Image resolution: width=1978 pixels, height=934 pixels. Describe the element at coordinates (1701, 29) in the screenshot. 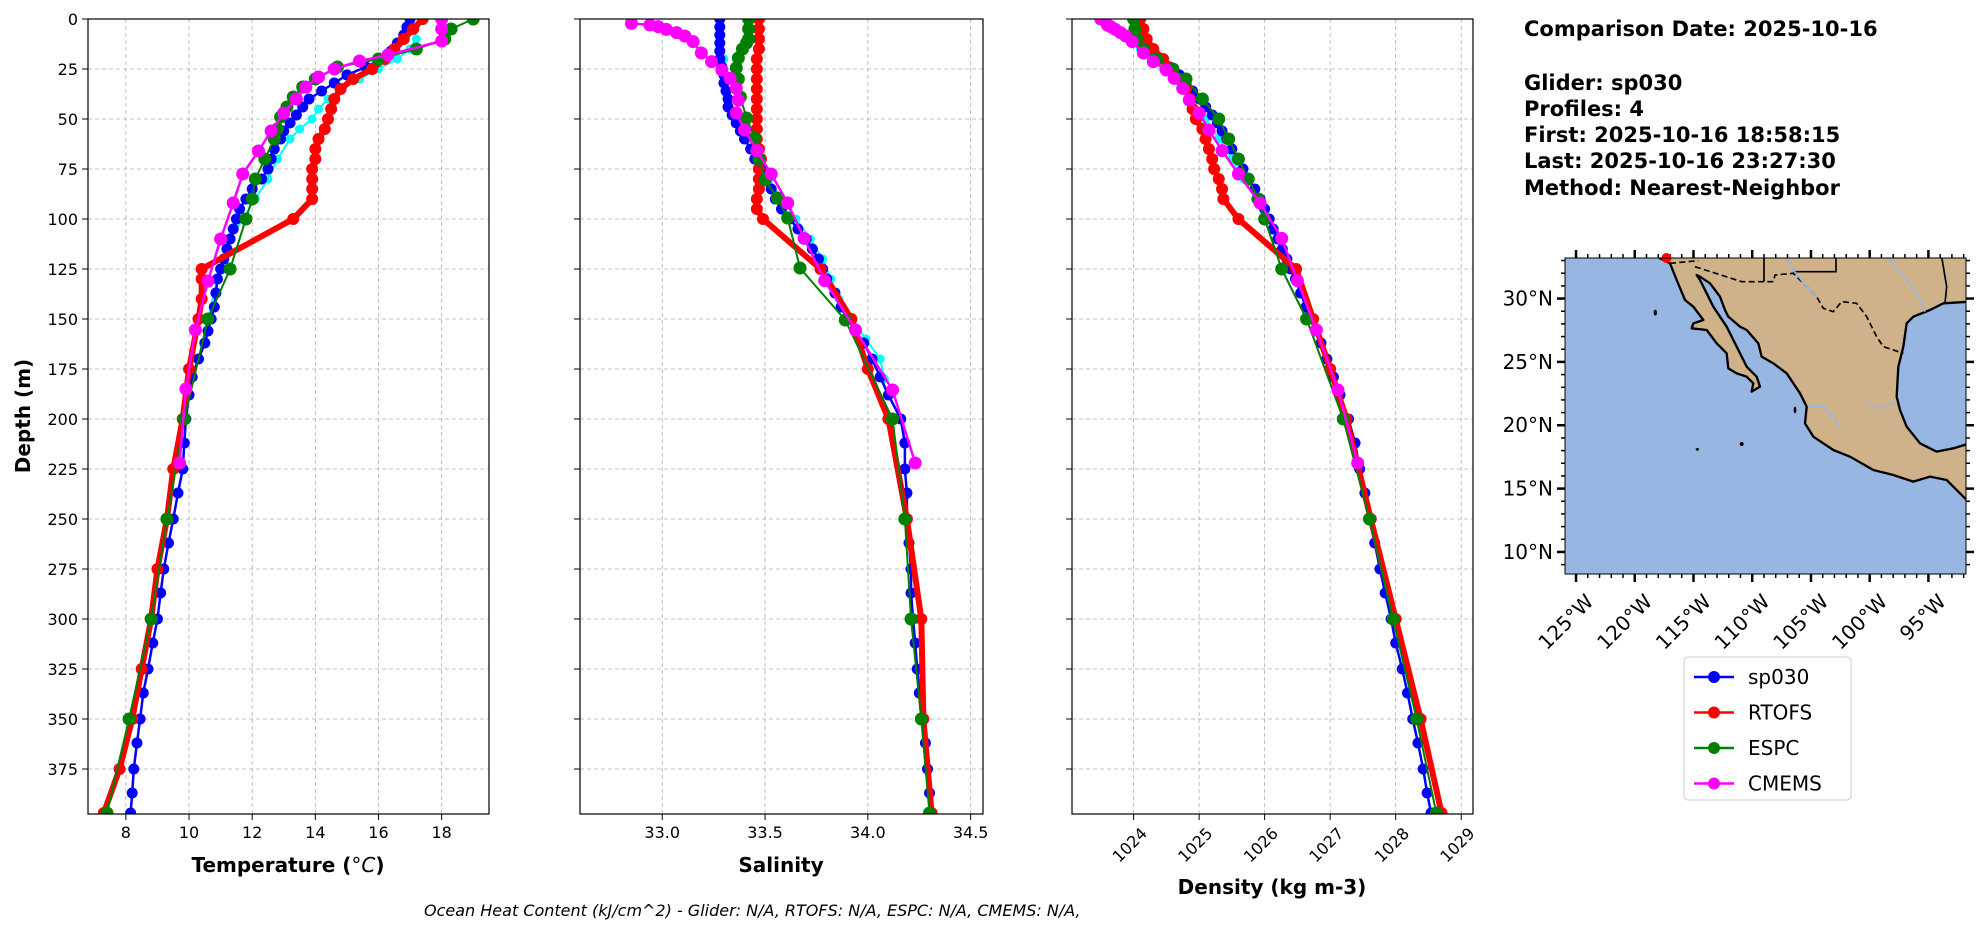

I see `comparison-date: Comparison Date: 2025-10-16` at that location.